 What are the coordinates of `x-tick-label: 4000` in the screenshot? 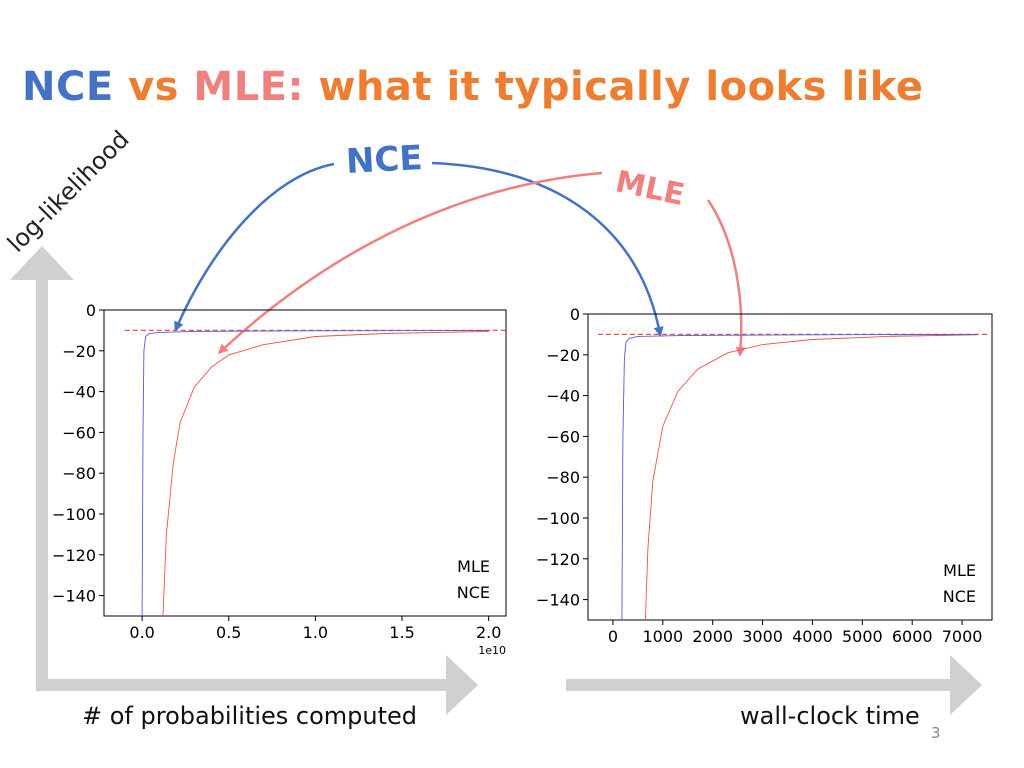 It's located at (812, 636).